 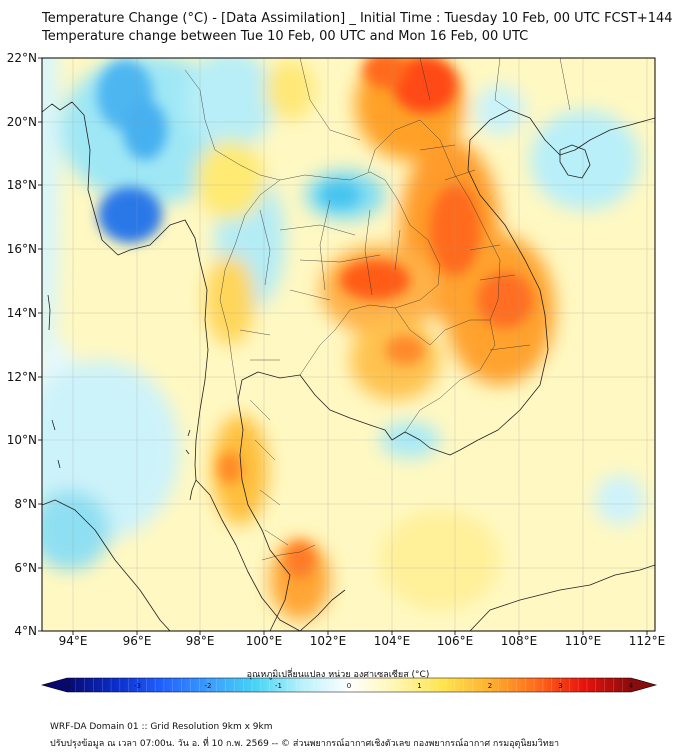 I want to click on colorbar-tick-label: 0, so click(x=349, y=686).